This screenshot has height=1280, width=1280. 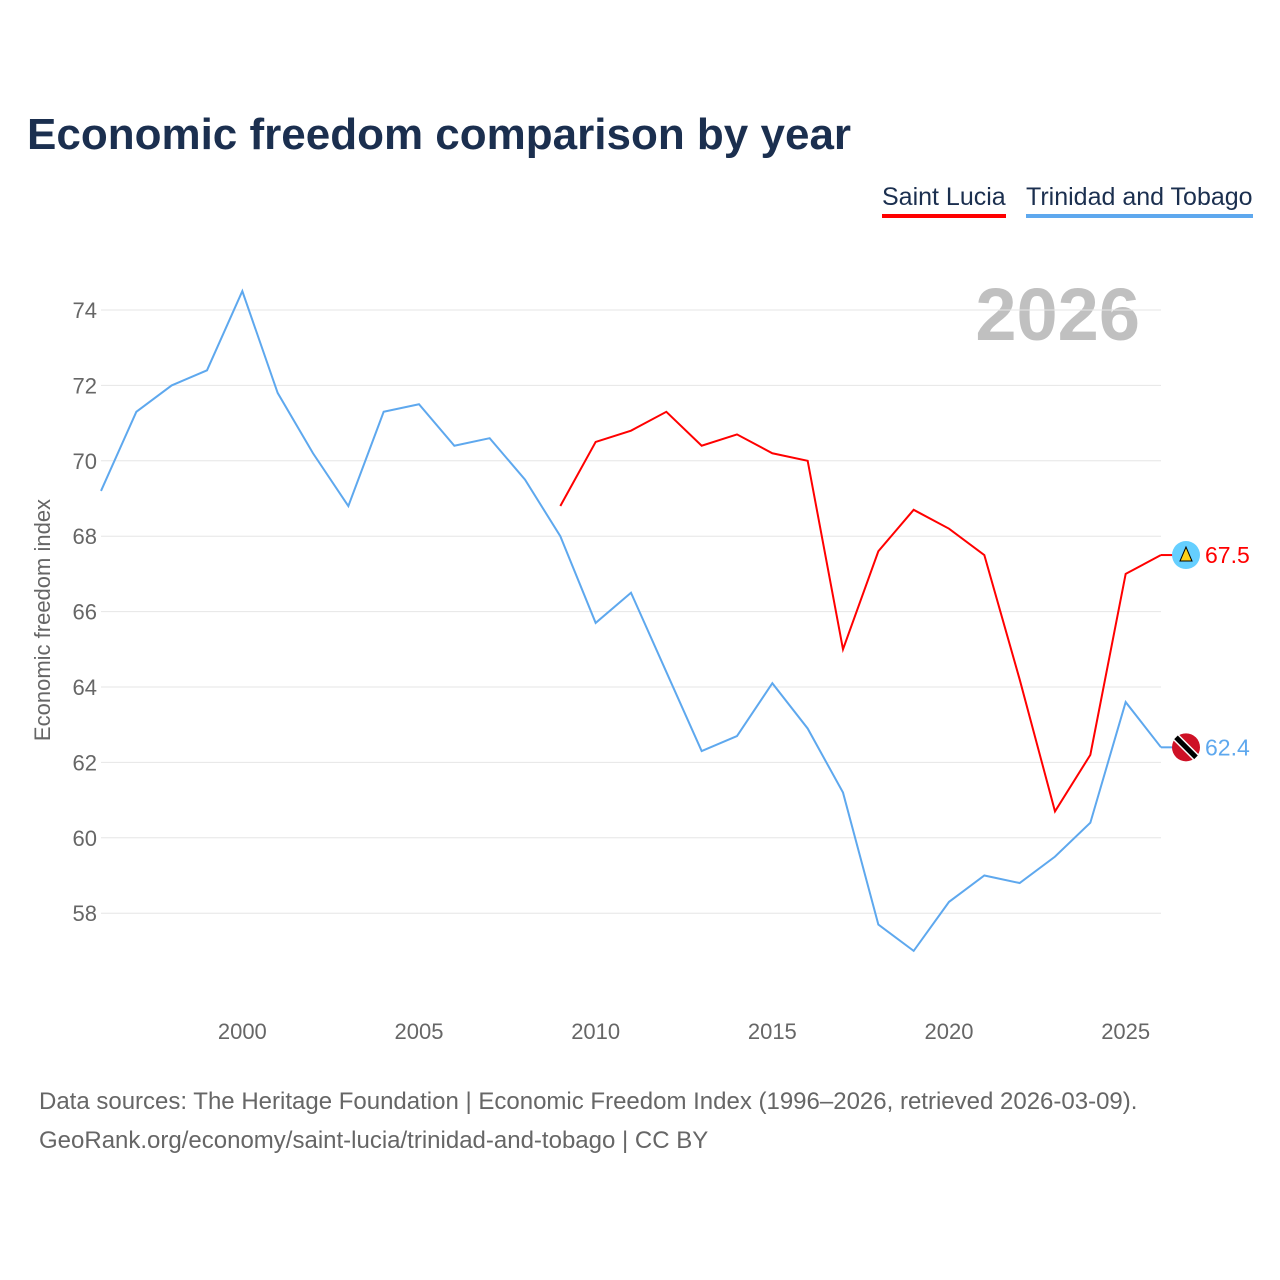 I want to click on flag-triangle, so click(x=1186, y=553).